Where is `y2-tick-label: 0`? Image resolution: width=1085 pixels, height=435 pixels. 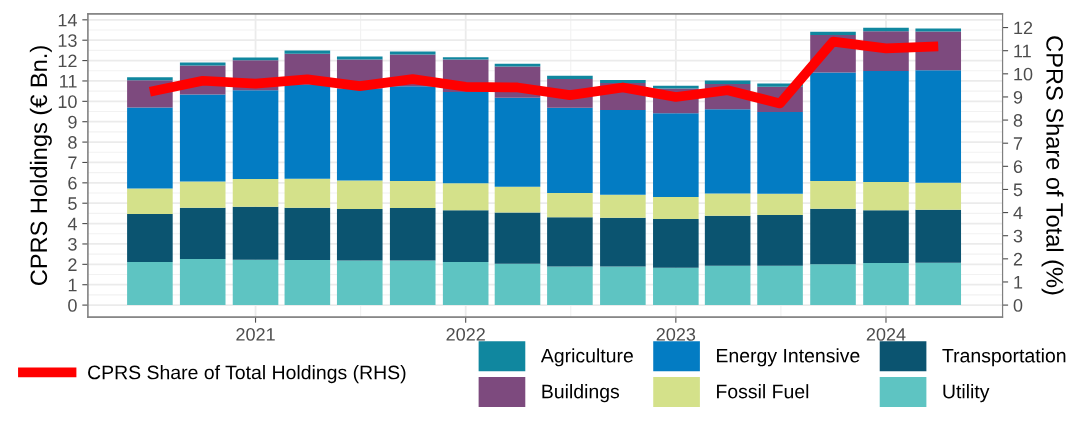 y2-tick-label: 0 is located at coordinates (1018, 305).